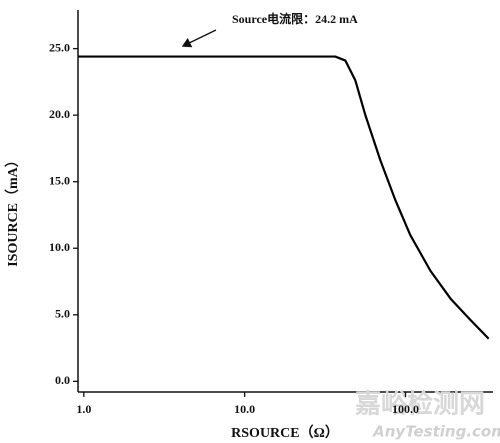  What do you see at coordinates (62, 314) in the screenshot?
I see `y-tick-label: 5.0` at bounding box center [62, 314].